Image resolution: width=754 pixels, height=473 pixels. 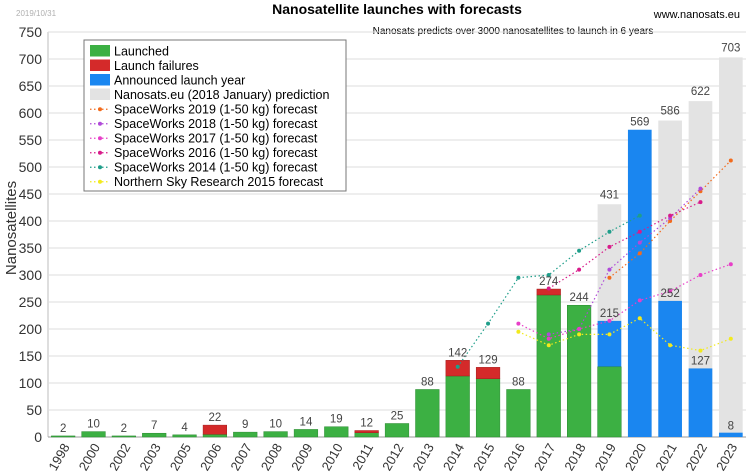 I want to click on legend-label: Launch failures, so click(x=156, y=66).